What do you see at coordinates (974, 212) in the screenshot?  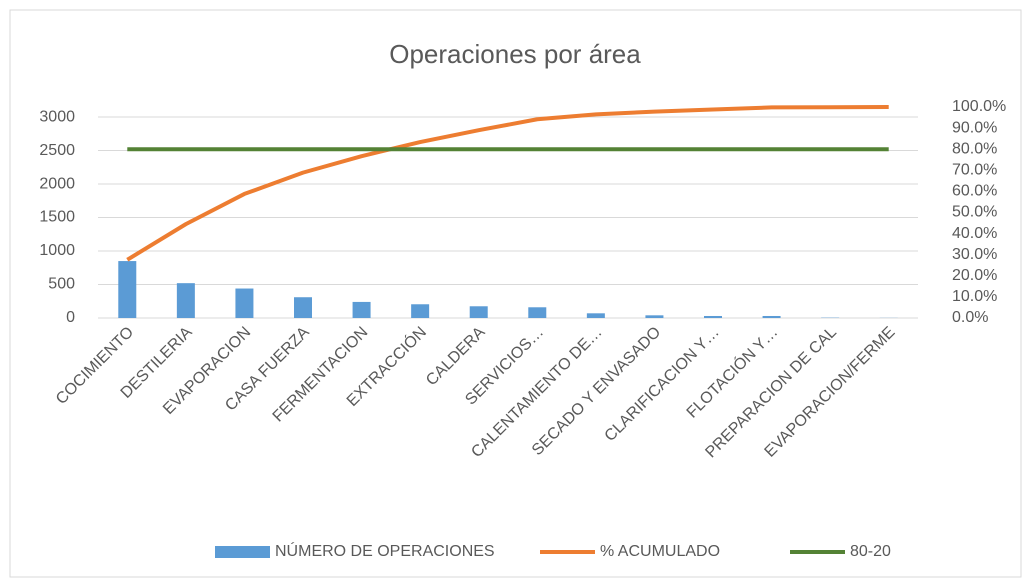 I see `y2-tick-label: 50.0%` at bounding box center [974, 212].